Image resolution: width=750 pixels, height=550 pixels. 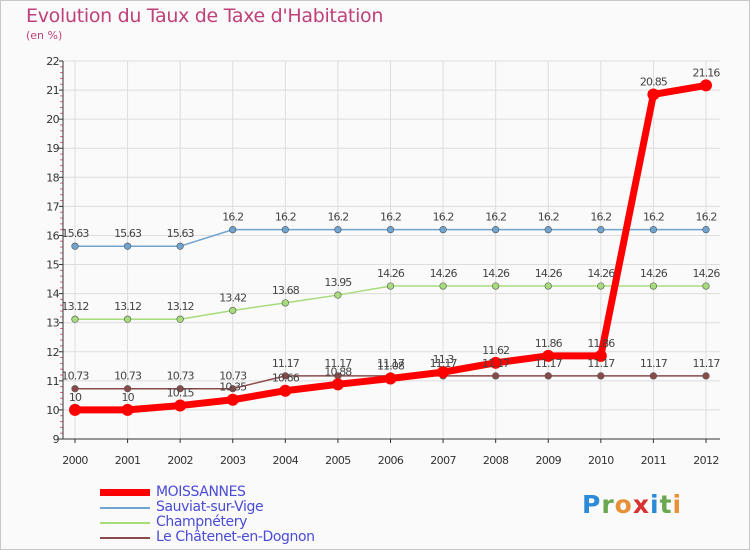 I want to click on data-label: 10.88, so click(x=338, y=371).